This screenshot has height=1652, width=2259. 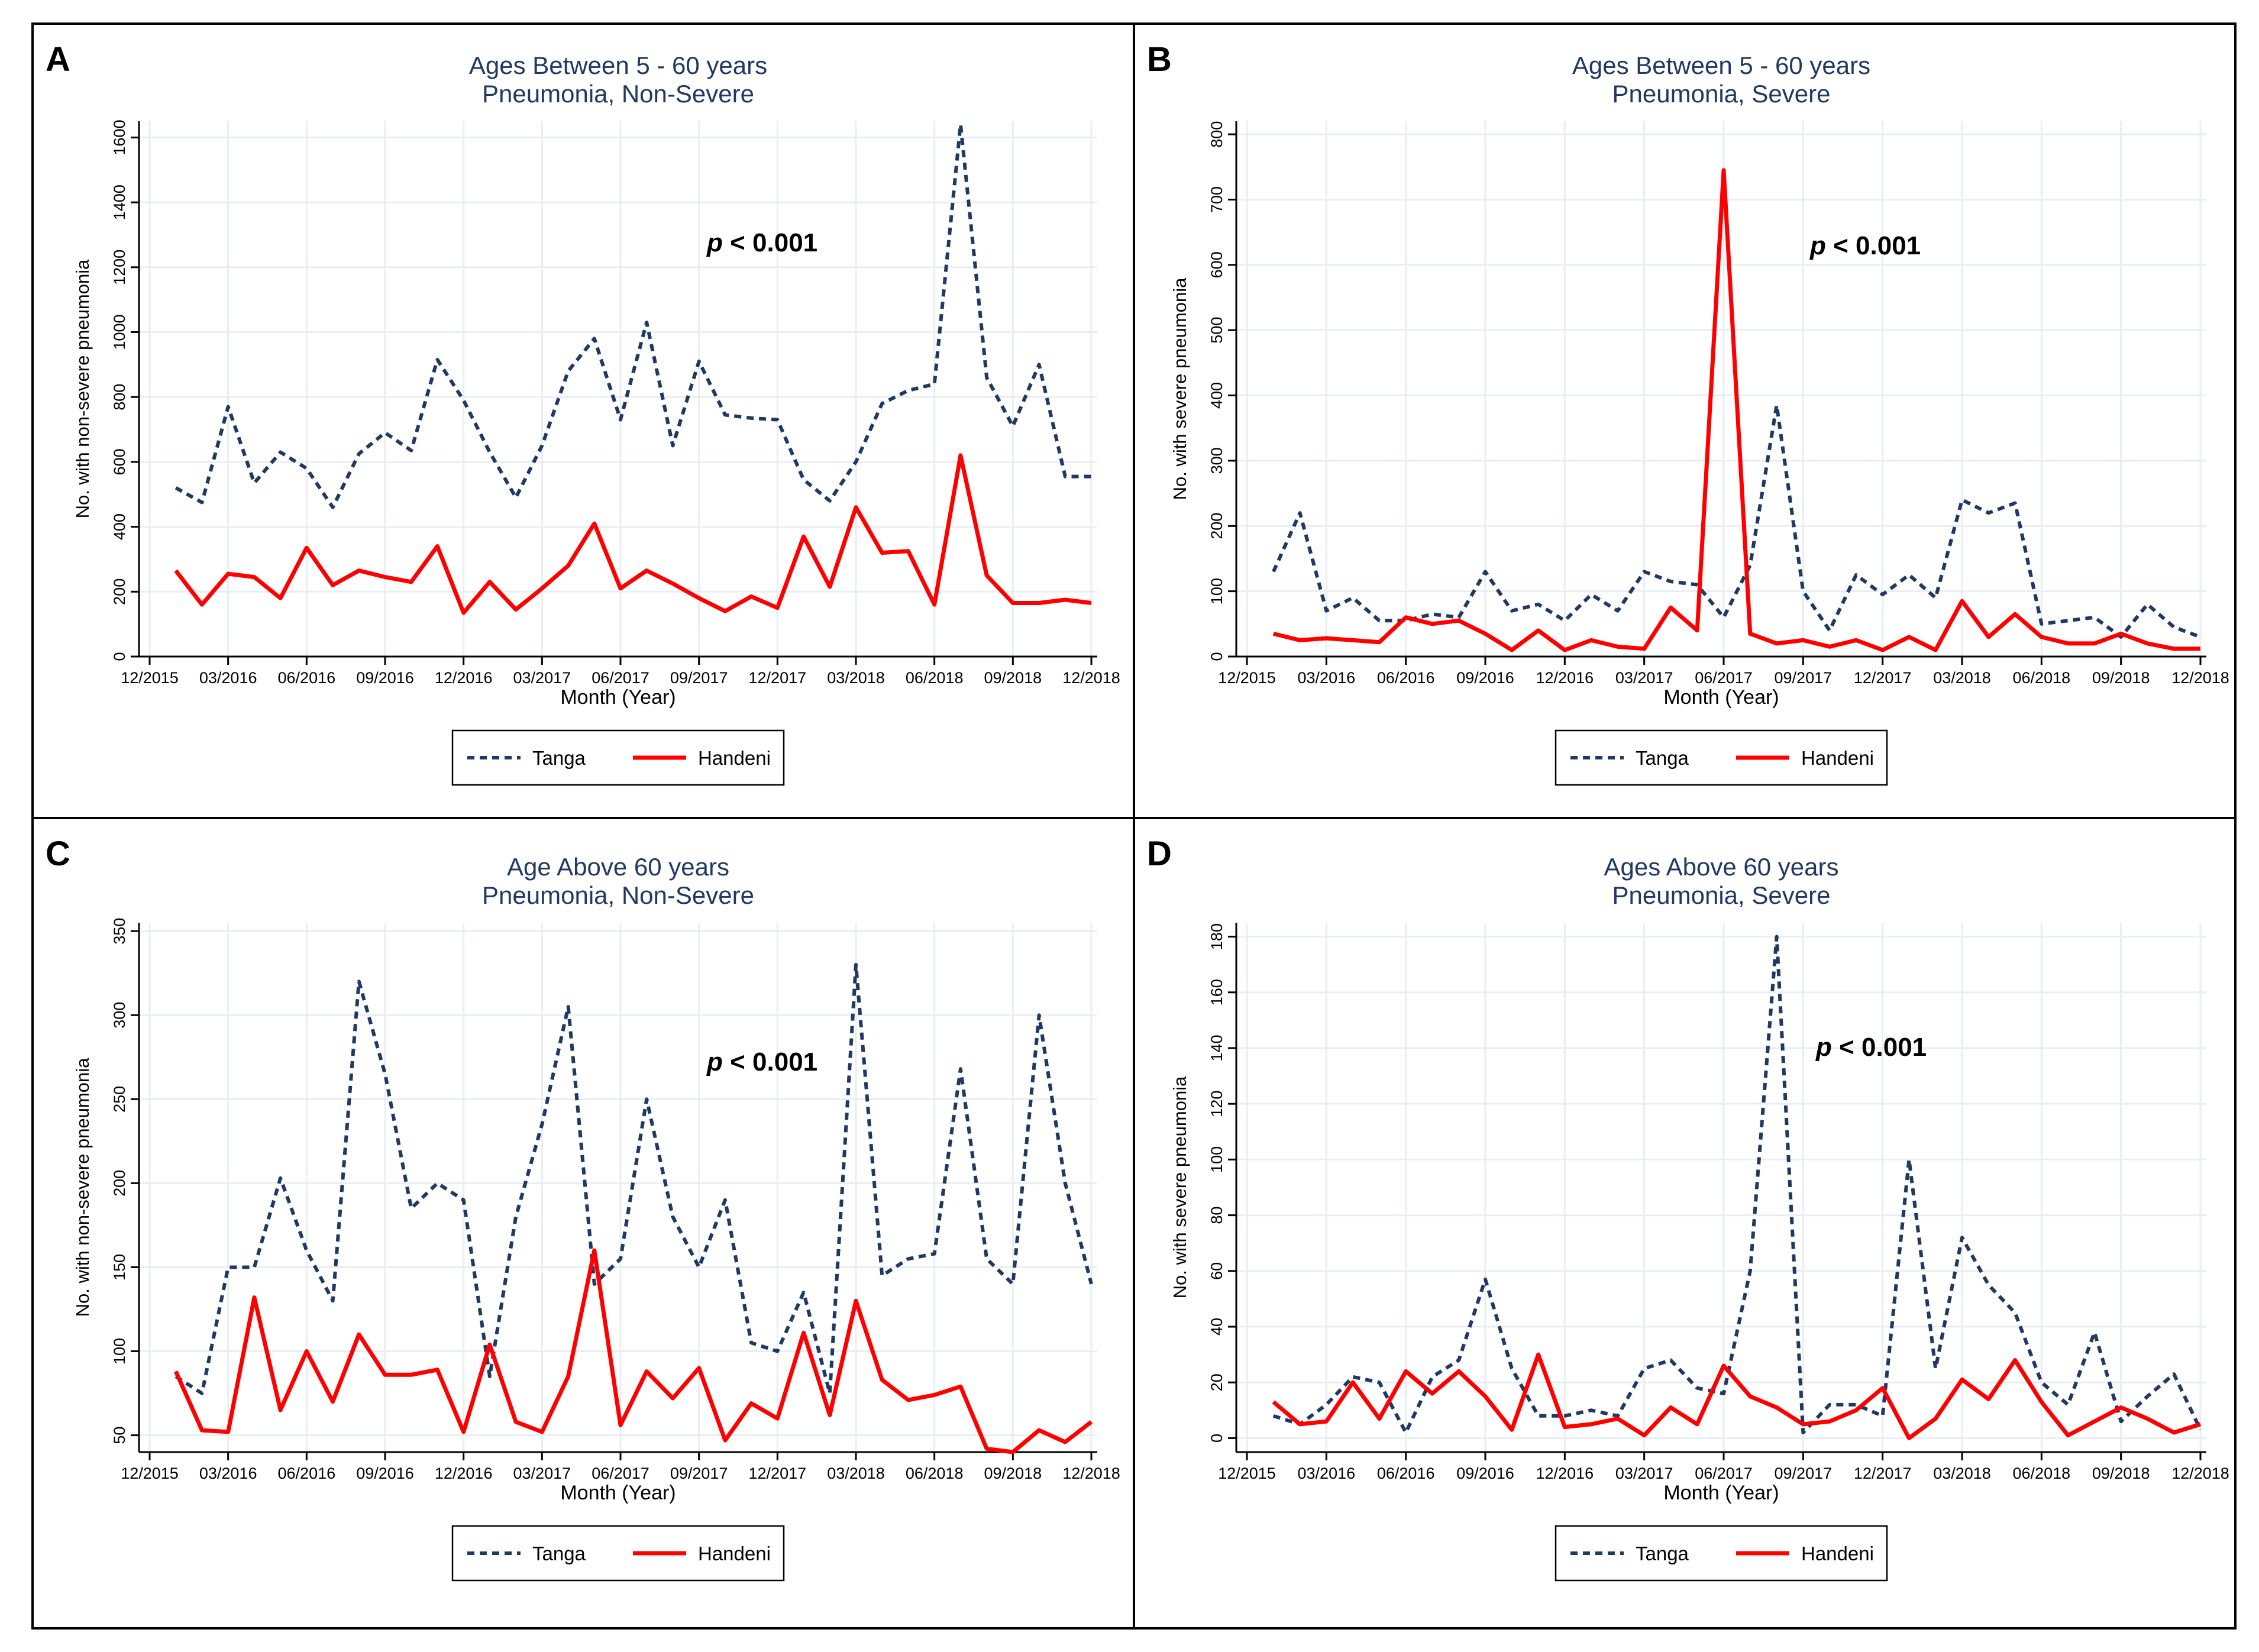 What do you see at coordinates (119, 931) in the screenshot?
I see `y-tick-label: 350` at bounding box center [119, 931].